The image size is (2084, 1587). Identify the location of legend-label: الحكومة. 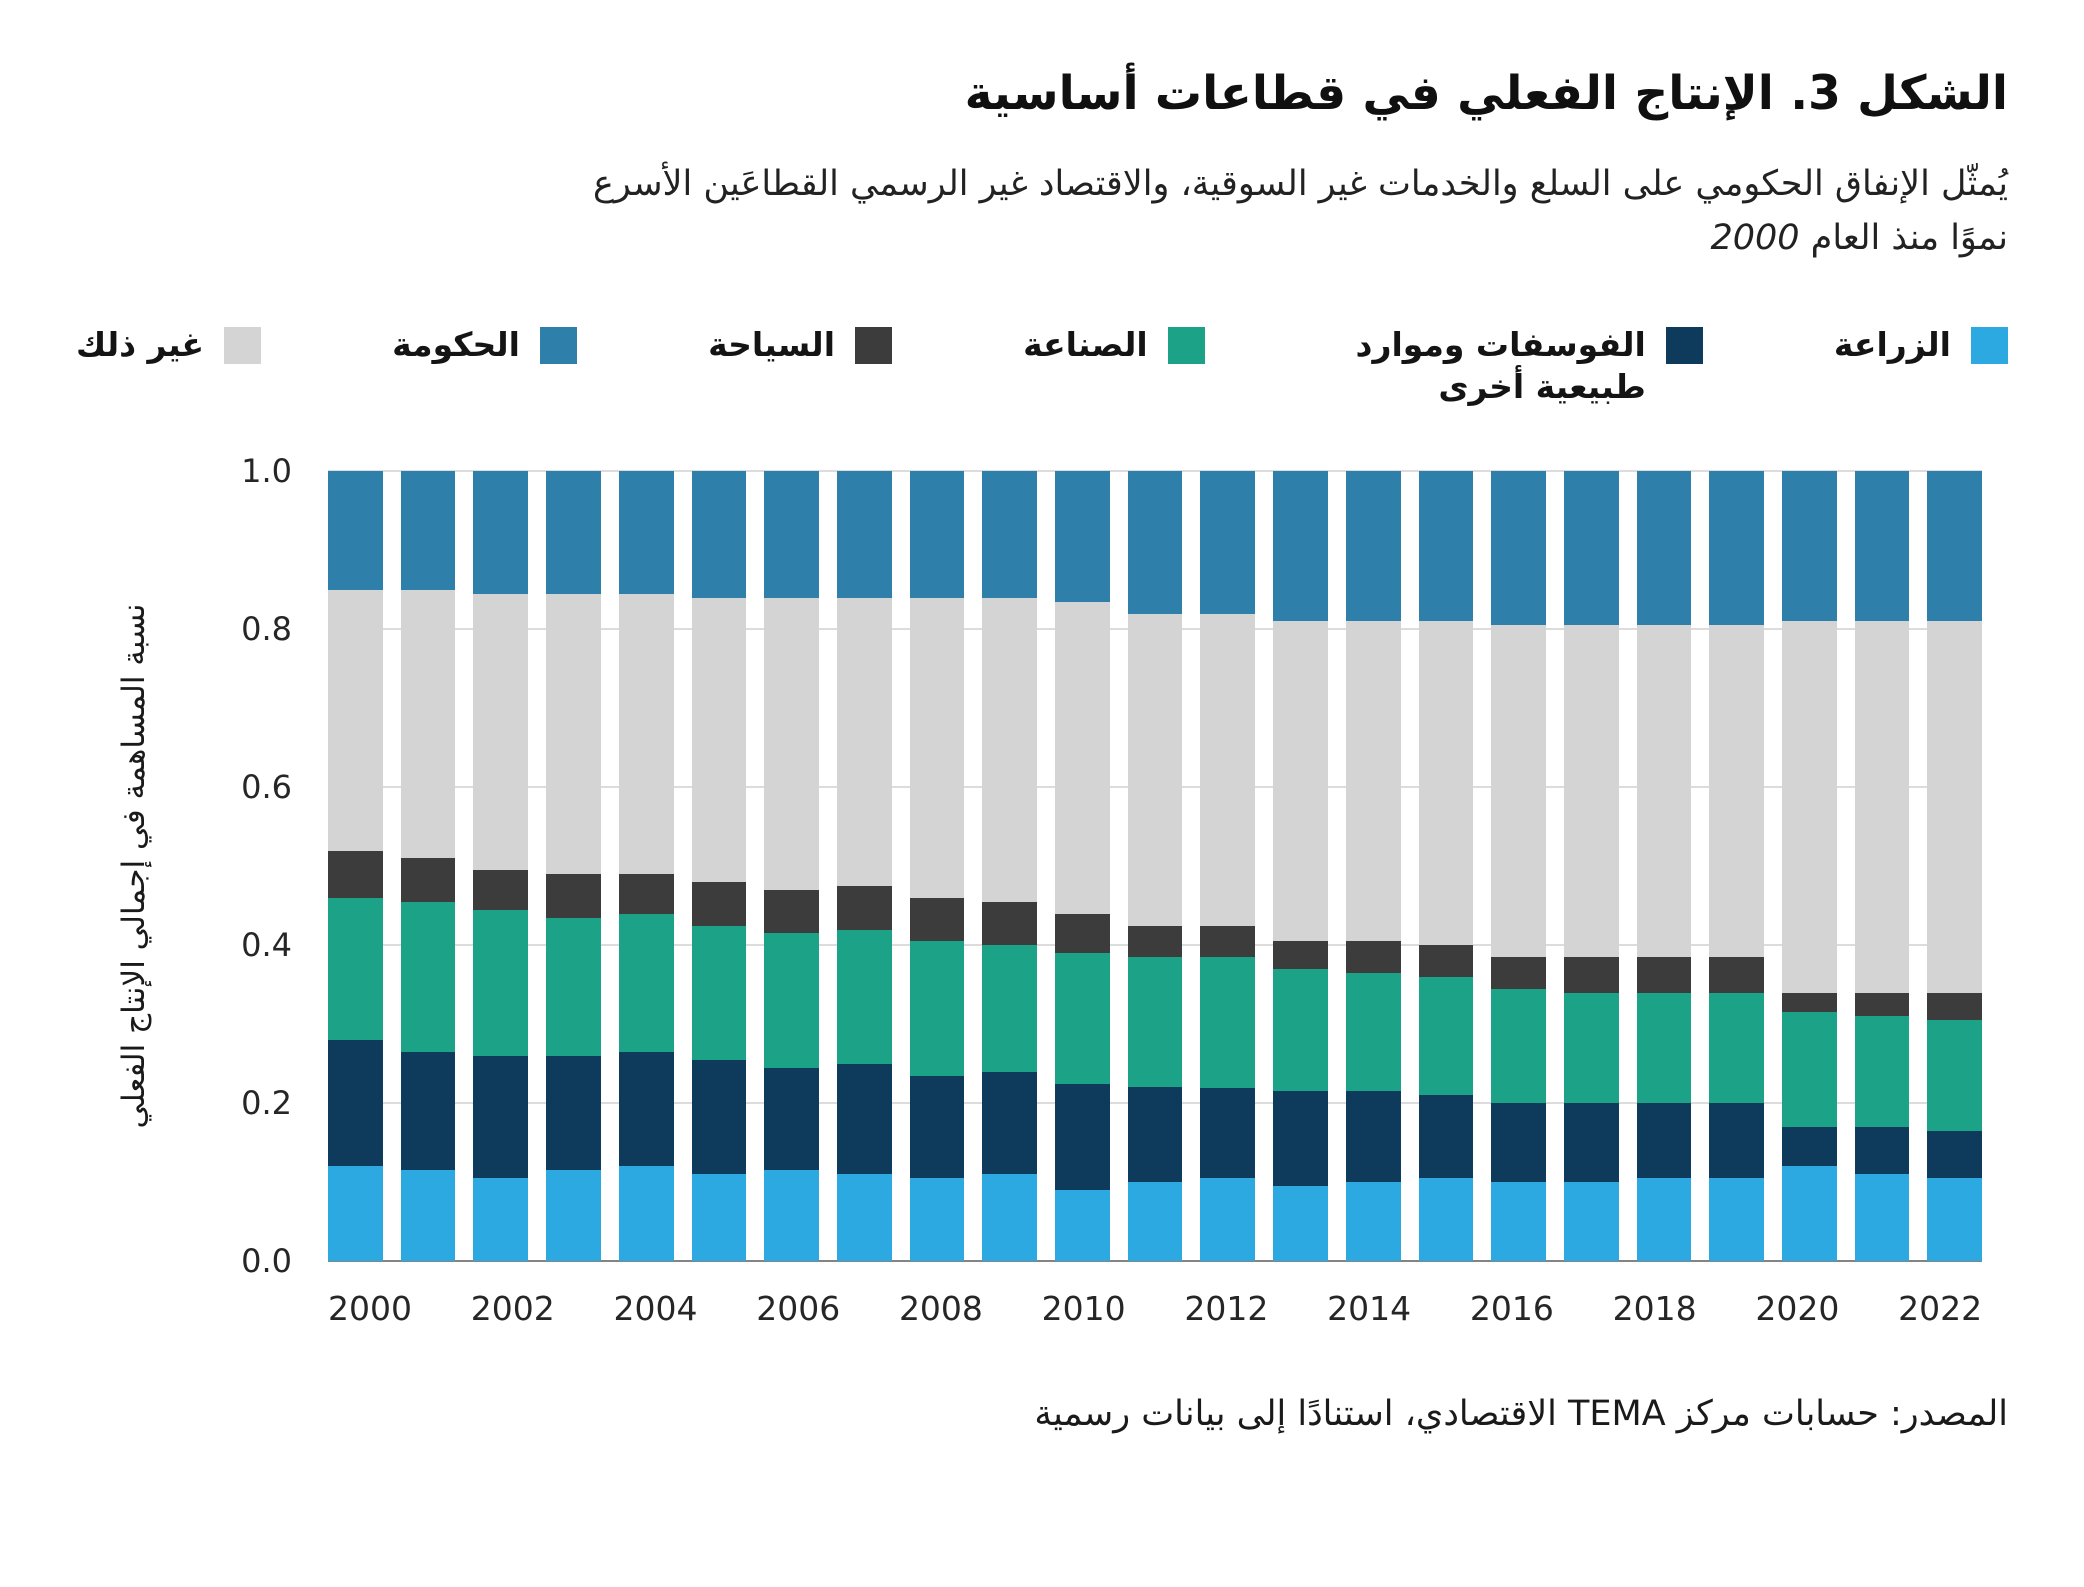
(456, 344).